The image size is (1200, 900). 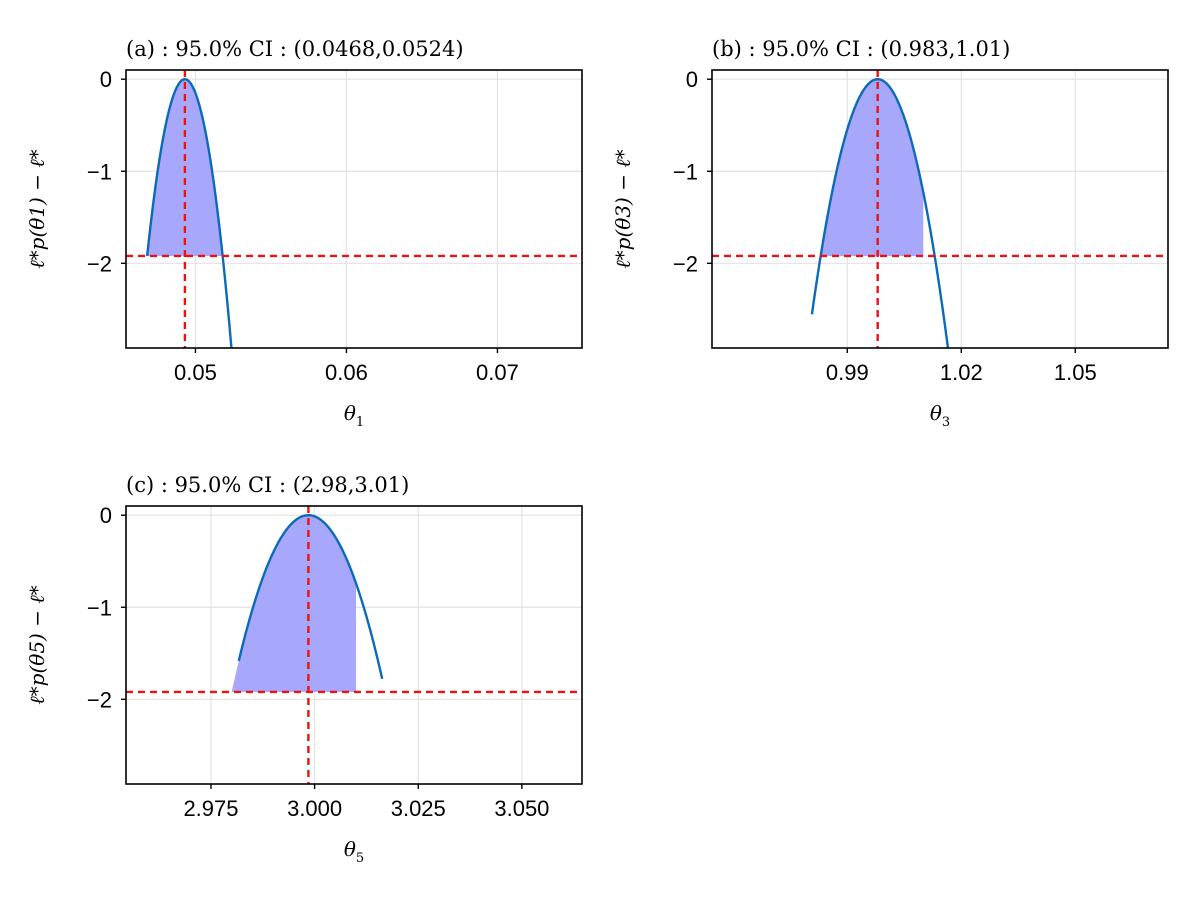 I want to click on x-tick-label: 1.02, so click(x=961, y=372).